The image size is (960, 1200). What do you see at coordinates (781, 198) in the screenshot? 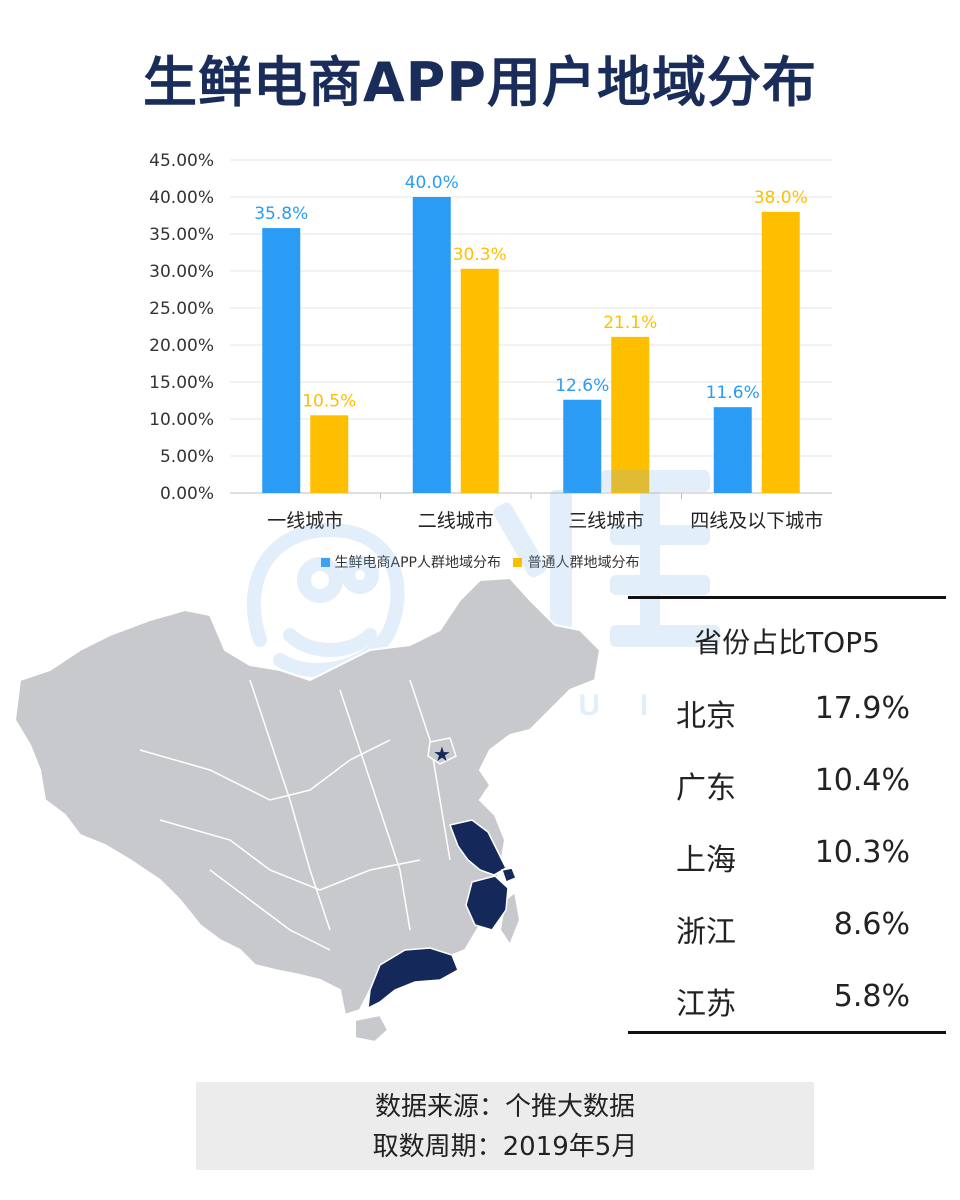
I see `data-label: 38.0%` at bounding box center [781, 198].